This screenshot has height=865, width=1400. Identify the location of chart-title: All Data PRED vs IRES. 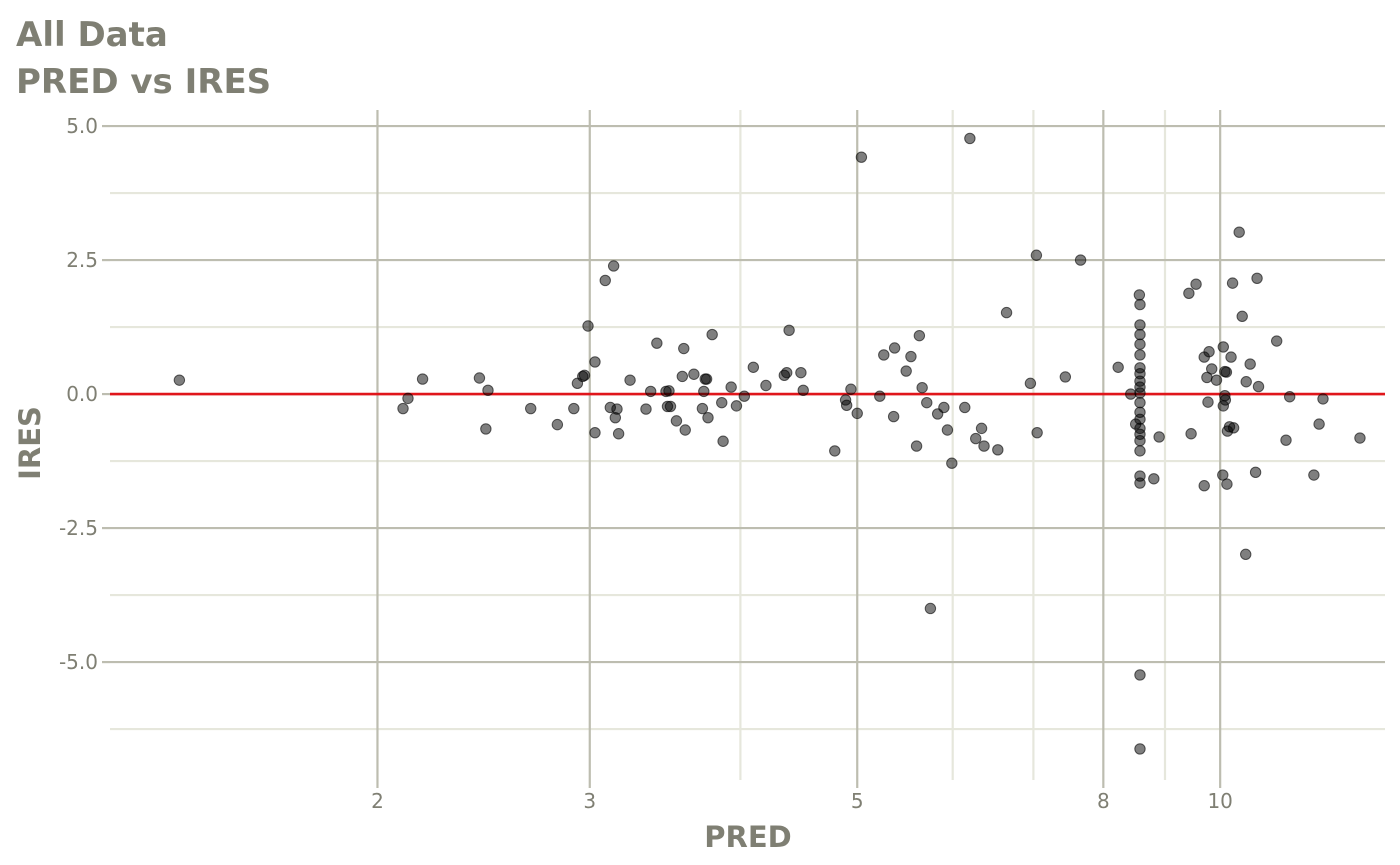
(143, 59).